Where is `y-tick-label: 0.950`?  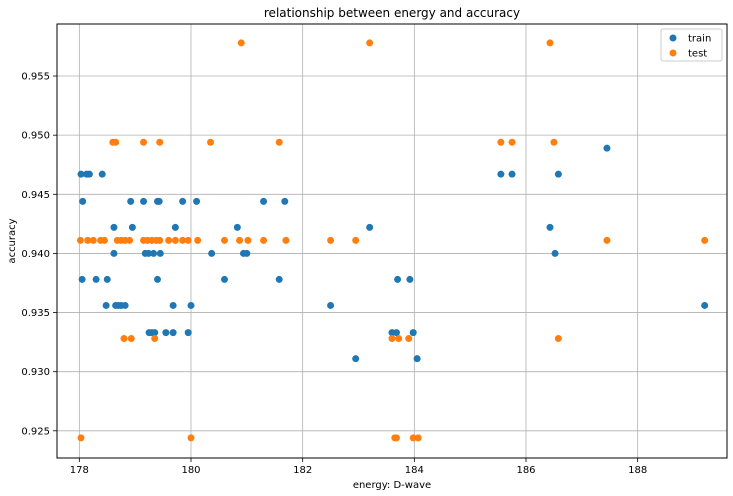 y-tick-label: 0.950 is located at coordinates (35, 136).